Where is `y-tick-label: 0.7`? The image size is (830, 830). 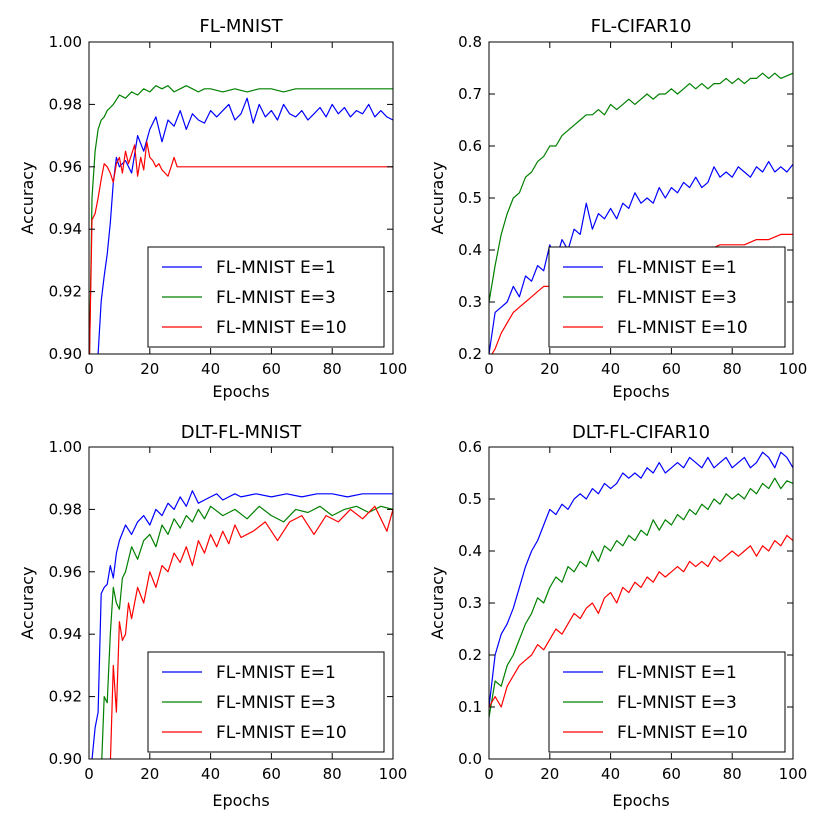
y-tick-label: 0.7 is located at coordinates (470, 94).